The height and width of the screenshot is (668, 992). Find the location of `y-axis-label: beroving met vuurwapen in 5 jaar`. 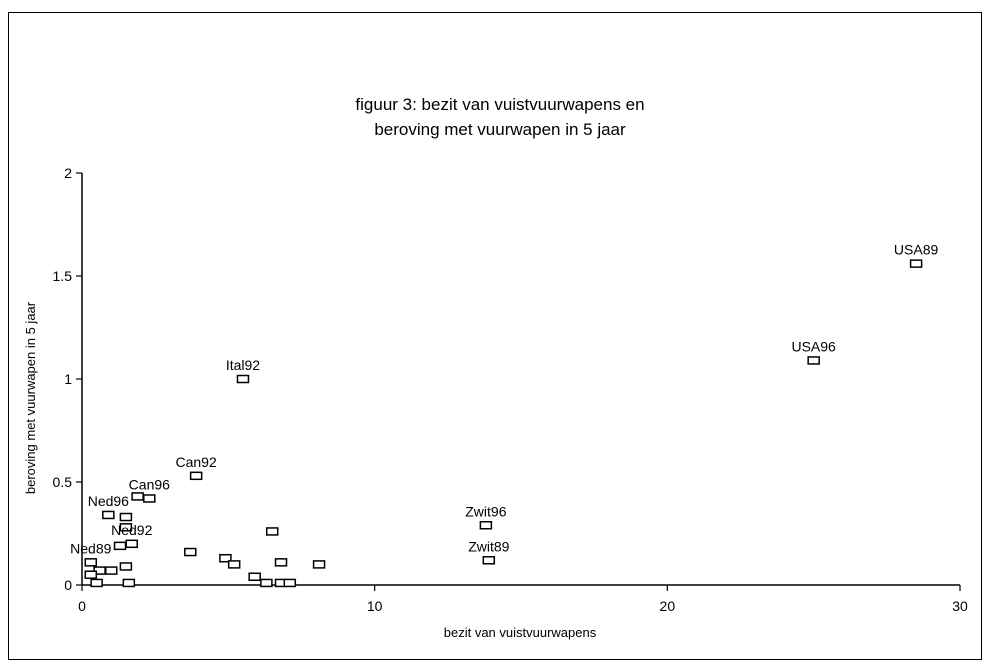

y-axis-label: beroving met vuurwapen in 5 jaar is located at coordinates (30, 397).